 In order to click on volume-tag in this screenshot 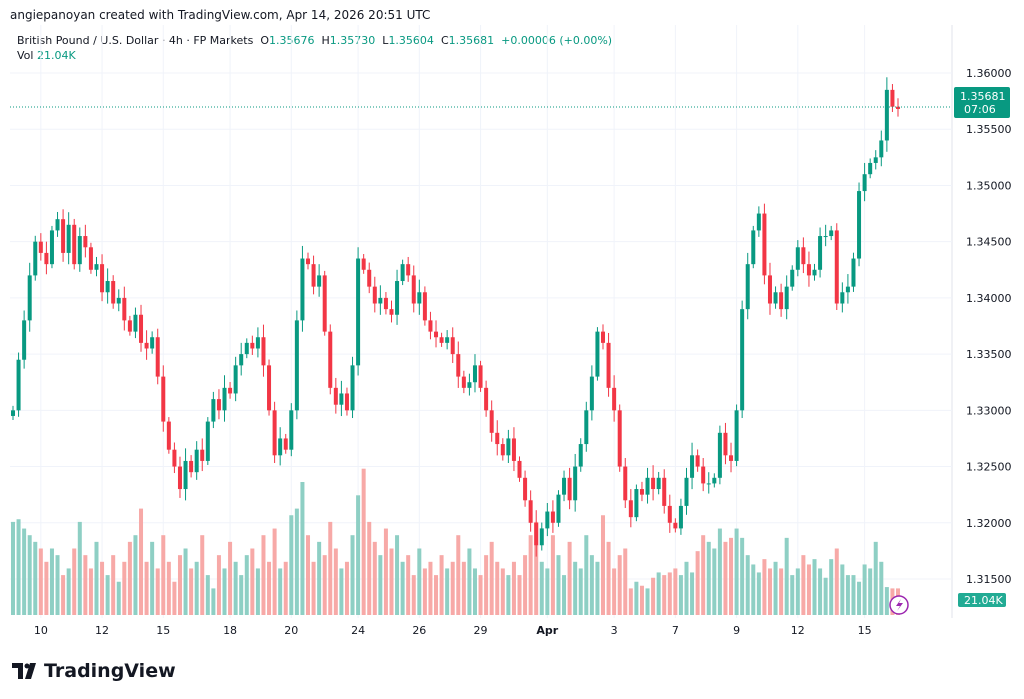, I will do `click(982, 600)`.